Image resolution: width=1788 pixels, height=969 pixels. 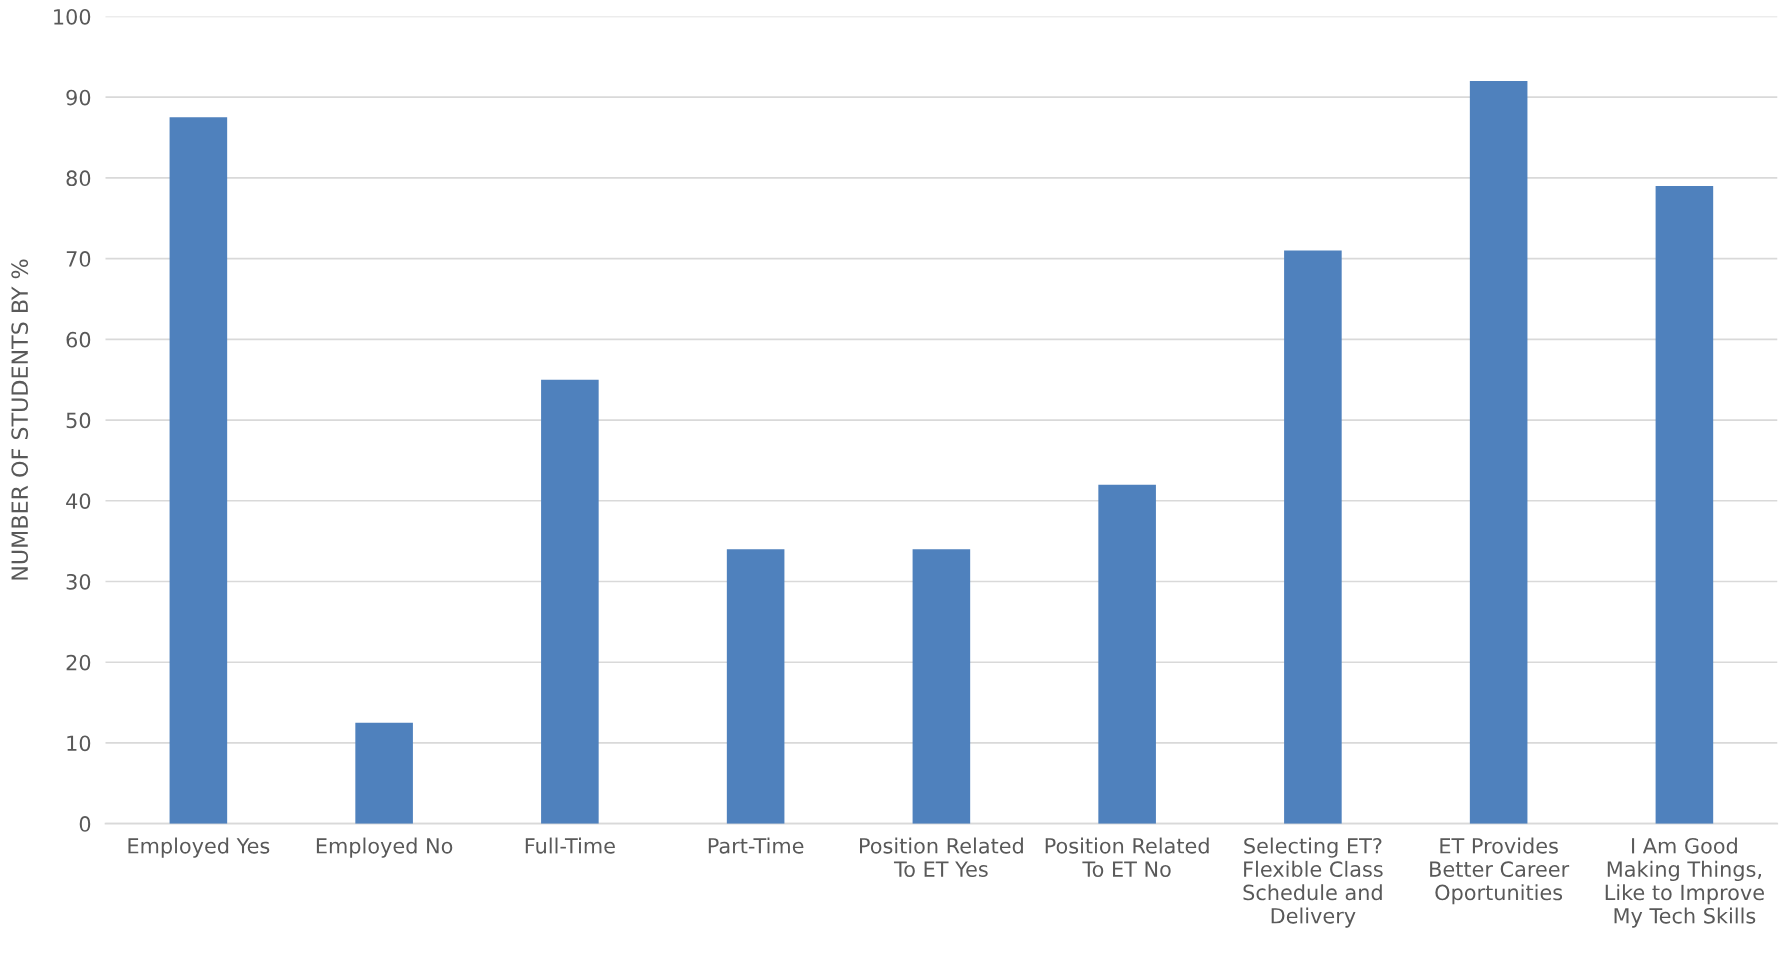 What do you see at coordinates (20, 419) in the screenshot?
I see `y-axis-title: NUMBER OF STUDENTS BY %` at bounding box center [20, 419].